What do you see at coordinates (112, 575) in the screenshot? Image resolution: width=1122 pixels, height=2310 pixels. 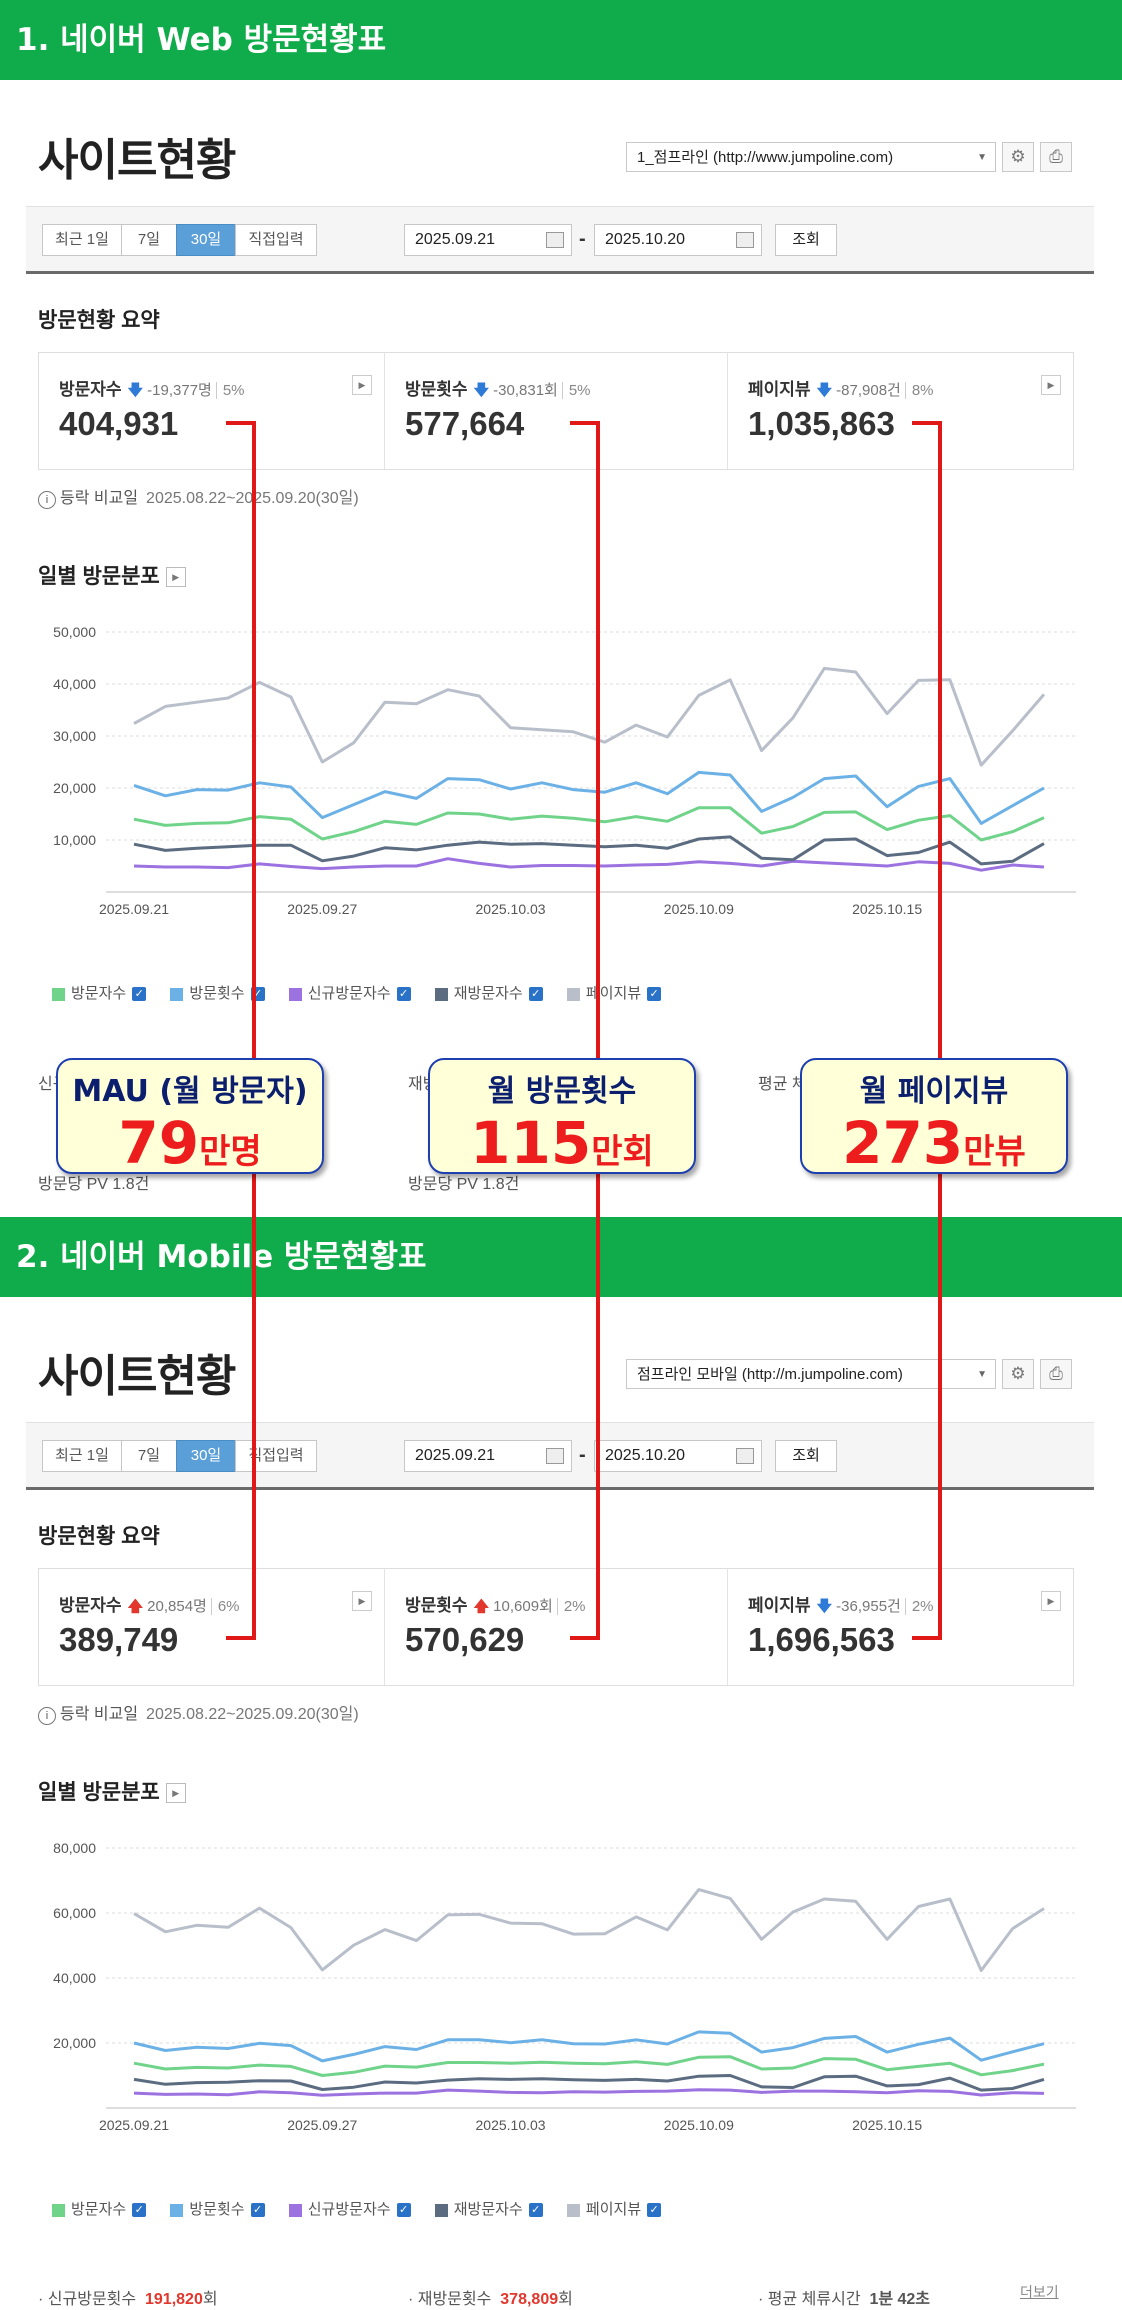 I see `web-dist-title: 일별 방문분포 ▶` at bounding box center [112, 575].